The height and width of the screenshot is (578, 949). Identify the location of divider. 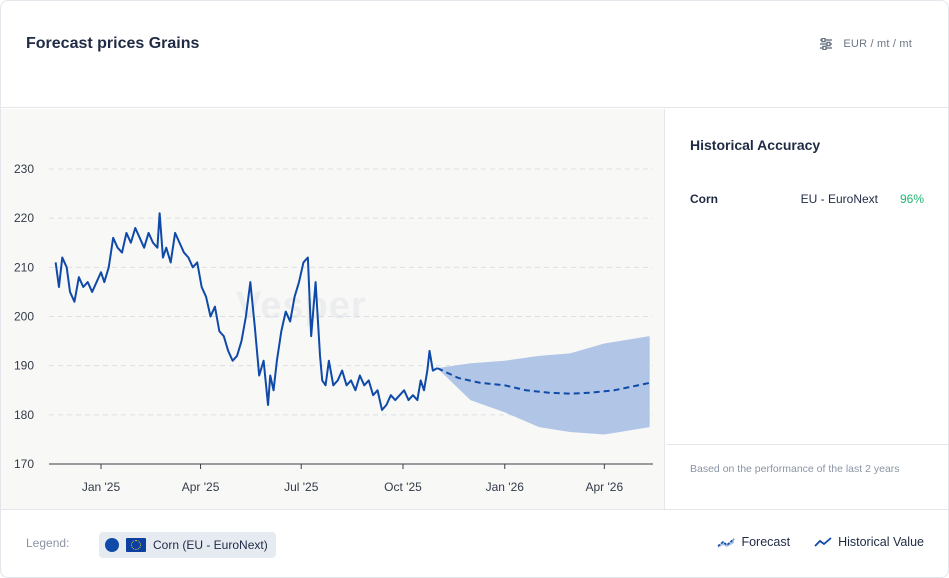
(807, 444).